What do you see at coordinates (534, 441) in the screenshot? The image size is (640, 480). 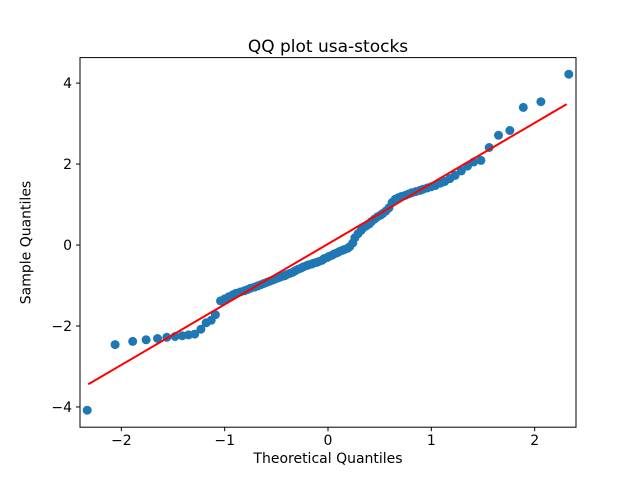 I see `x-tick-label: 2` at bounding box center [534, 441].